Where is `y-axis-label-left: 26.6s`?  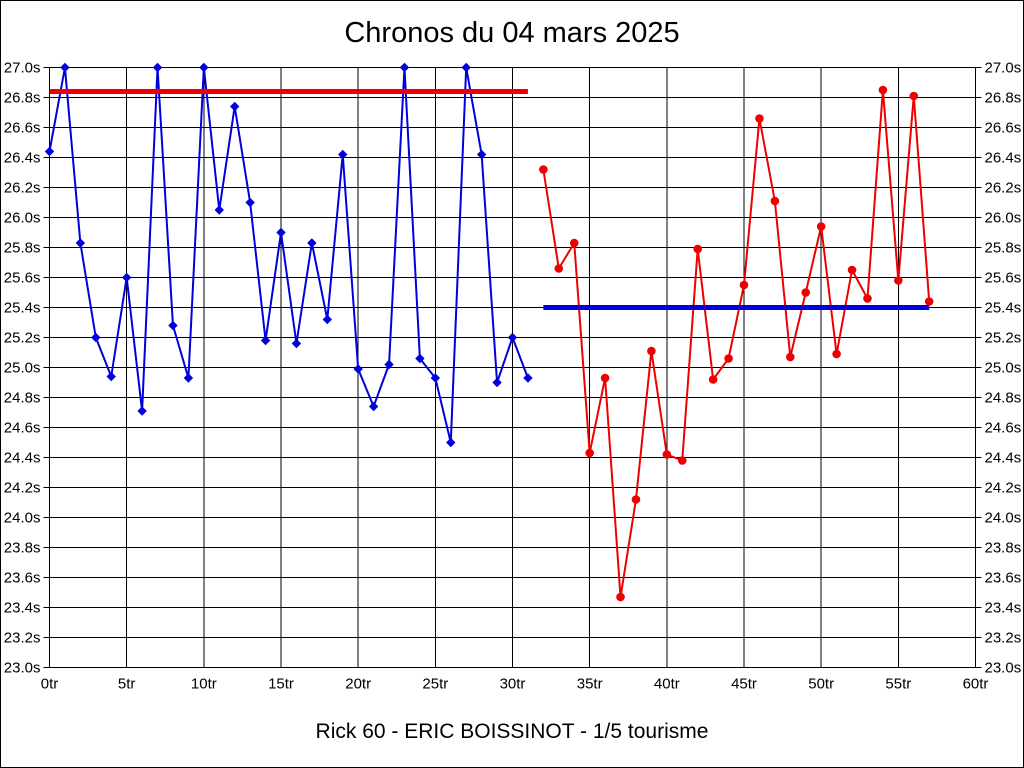 y-axis-label-left: 26.6s is located at coordinates (22, 128).